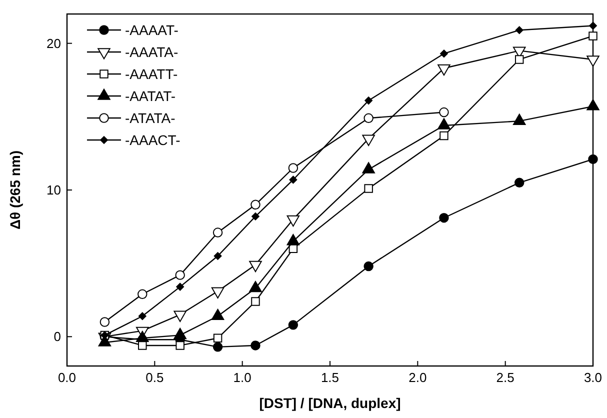  What do you see at coordinates (151, 74) in the screenshot?
I see `legend-label: -AAATT-` at bounding box center [151, 74].